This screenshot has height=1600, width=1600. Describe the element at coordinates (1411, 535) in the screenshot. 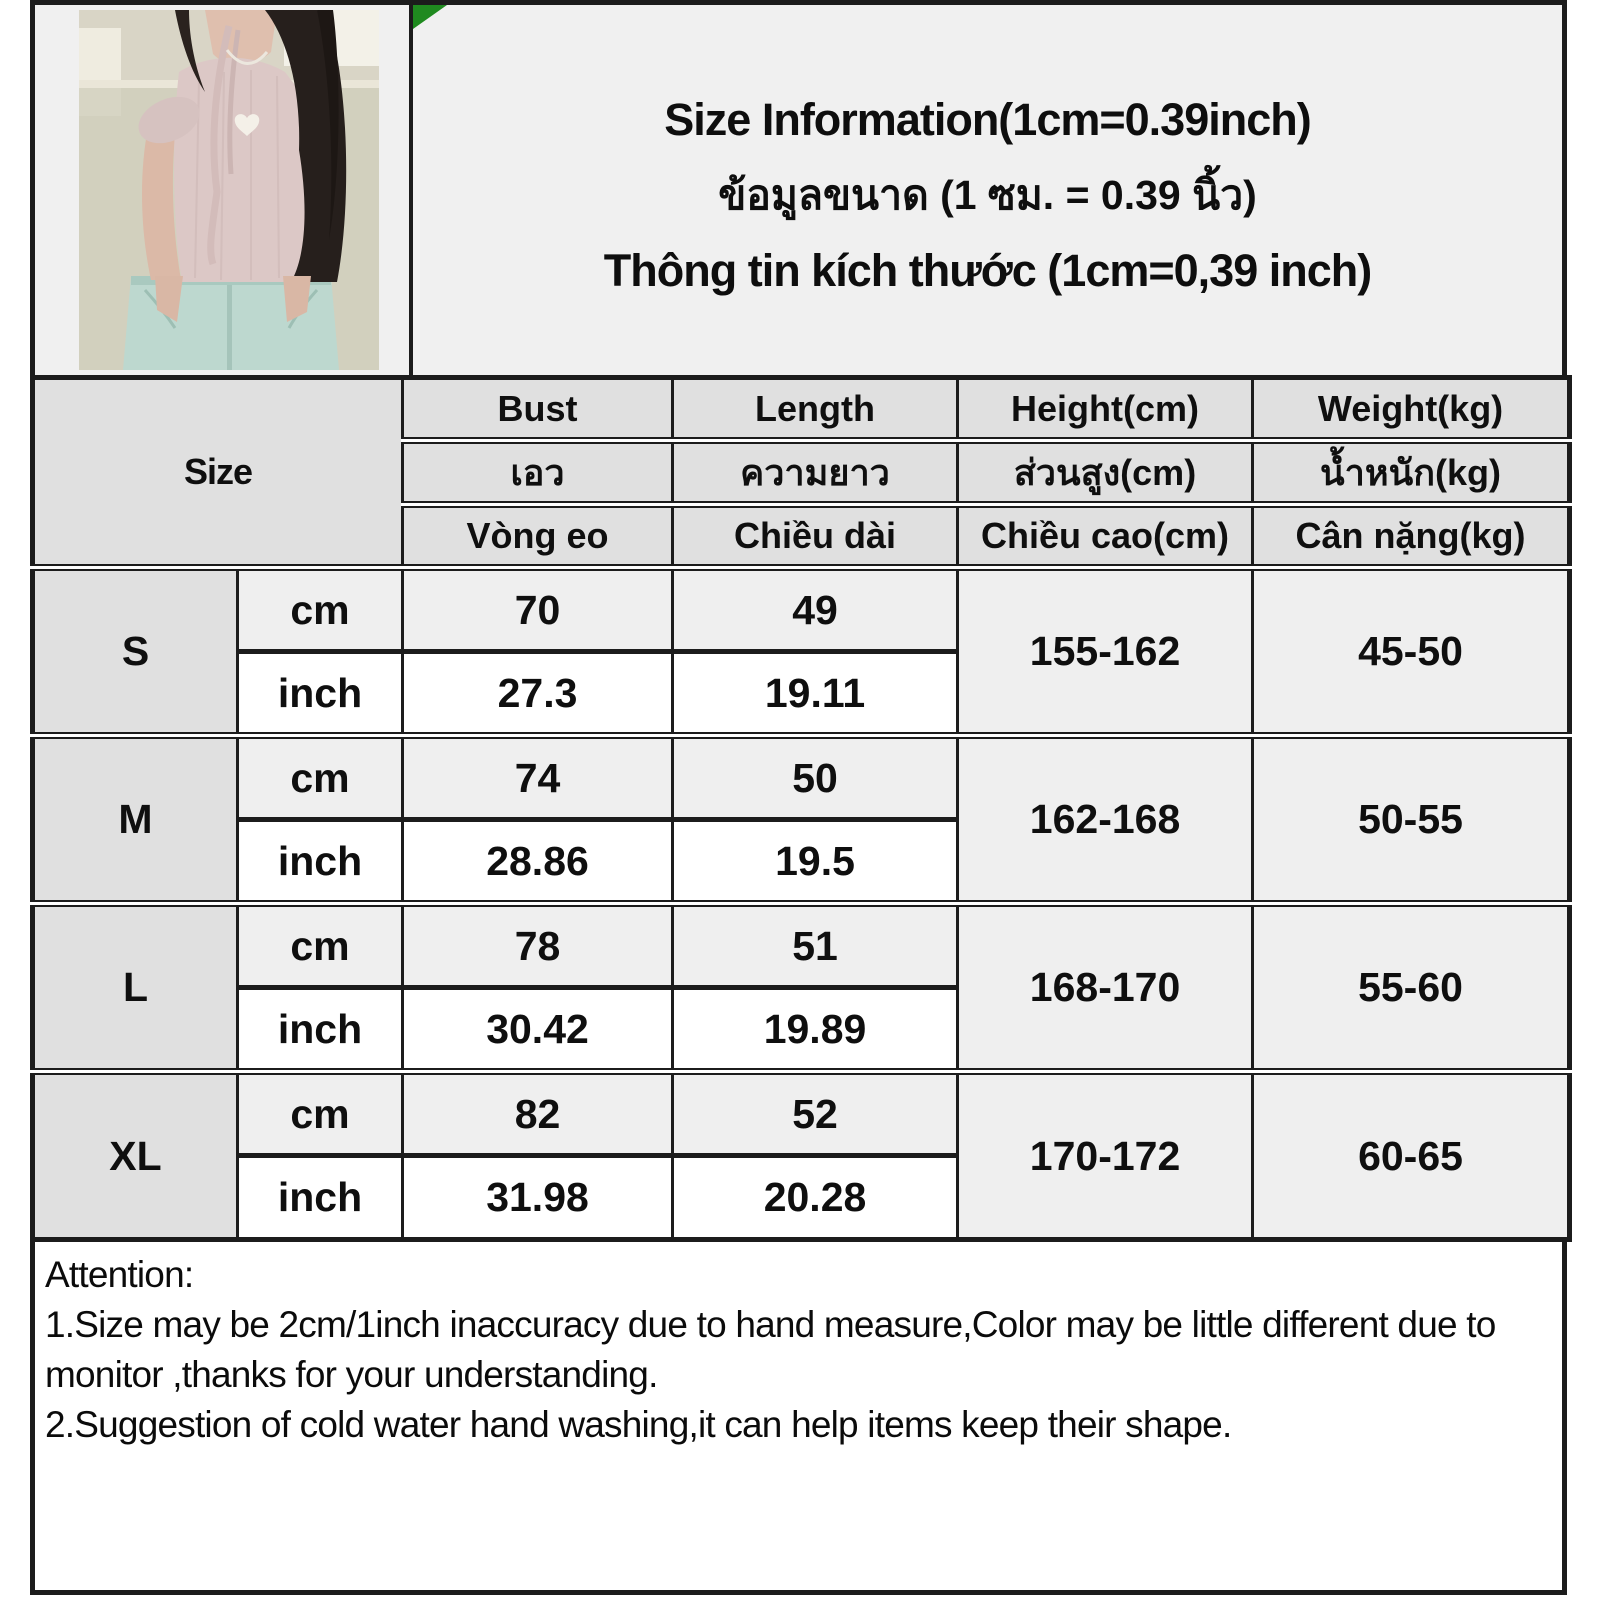

I see `col-header-weight-vi: Cân nặng(kg)` at that location.